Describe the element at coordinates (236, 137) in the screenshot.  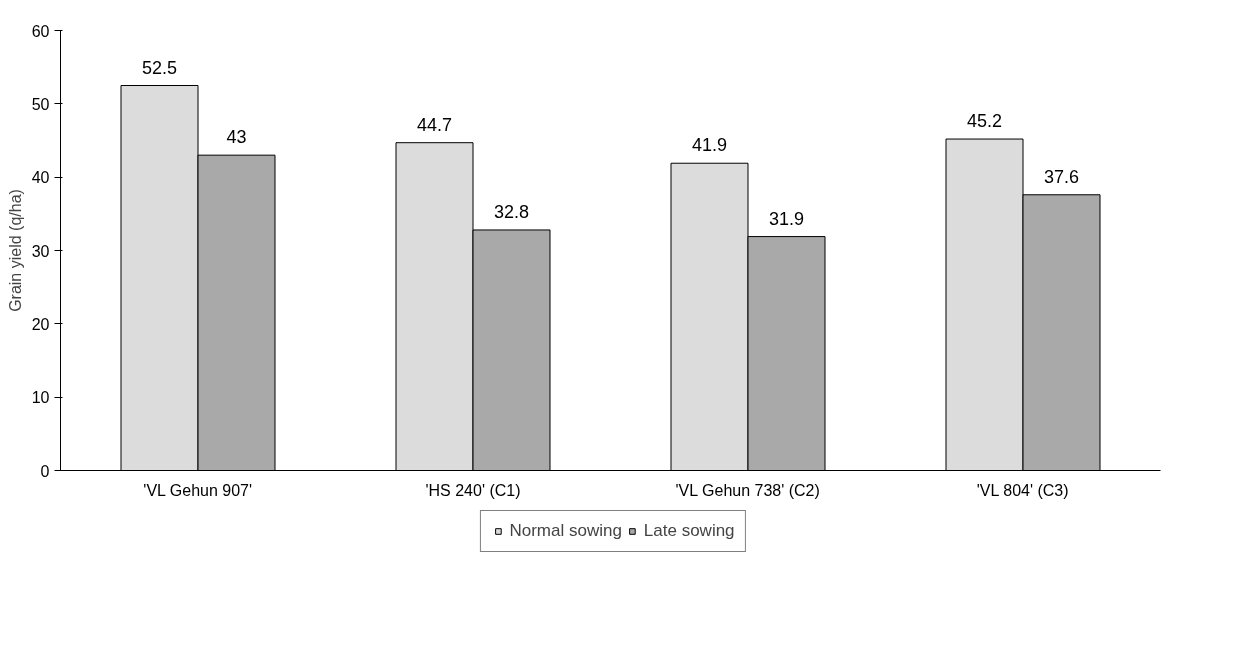
I see `data-label: 43` at that location.